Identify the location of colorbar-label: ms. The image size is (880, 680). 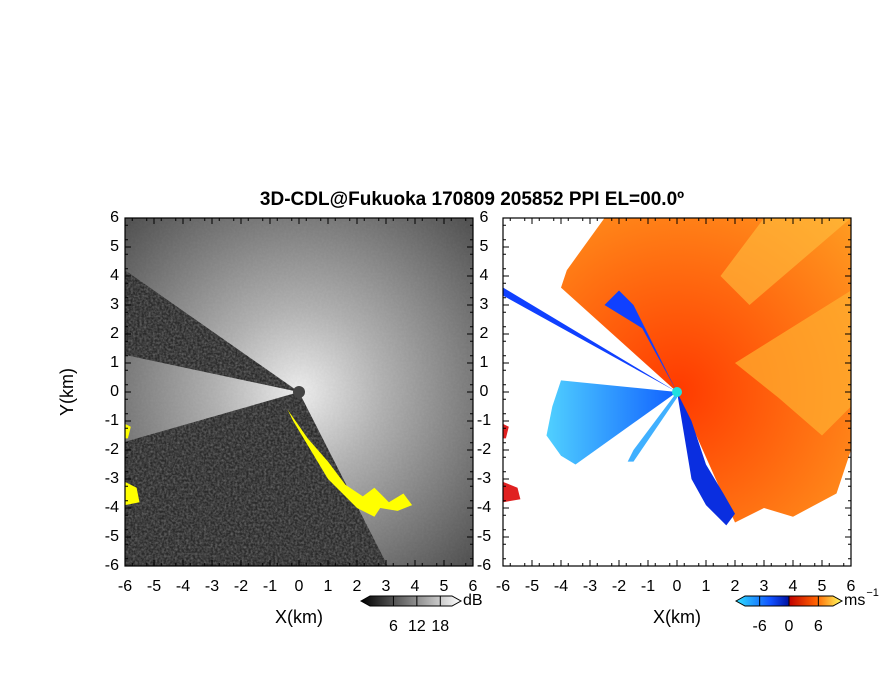
(854, 600).